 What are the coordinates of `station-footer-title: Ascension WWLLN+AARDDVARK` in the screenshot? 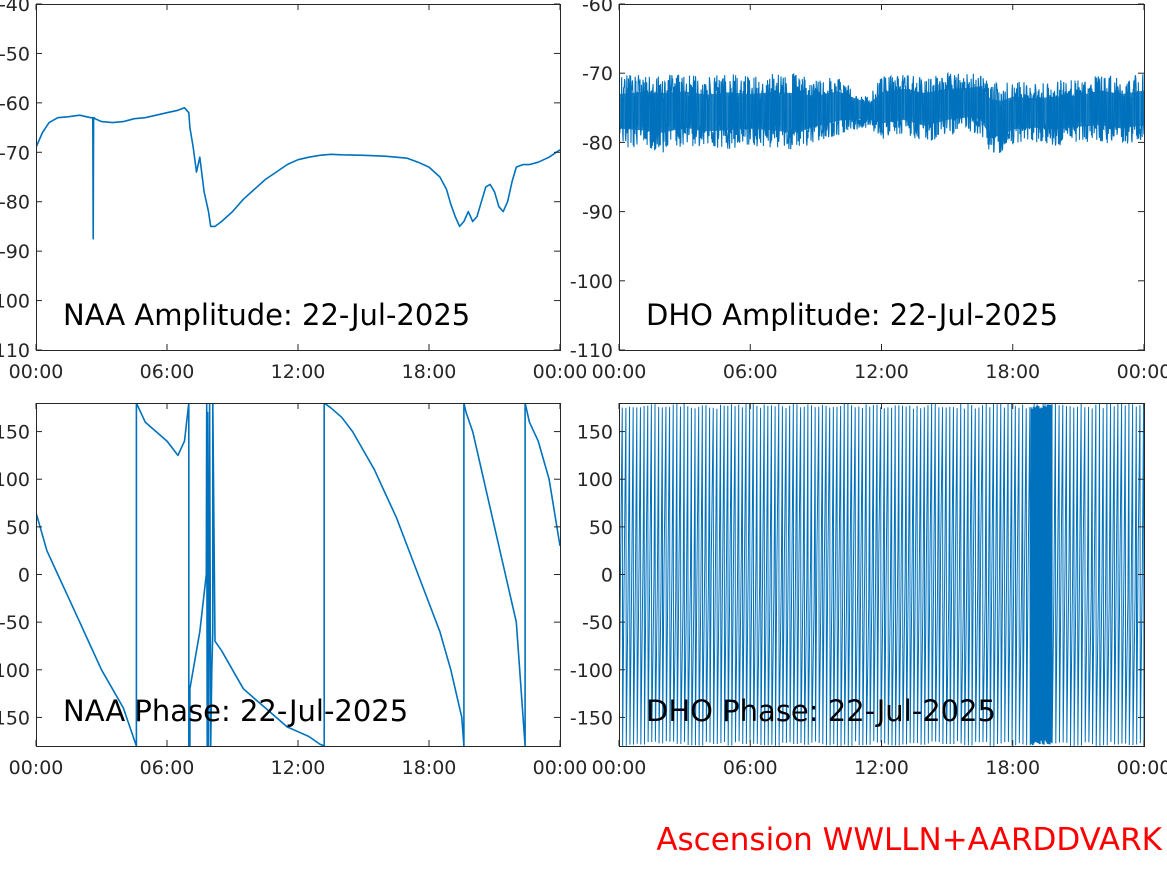 It's located at (909, 840).